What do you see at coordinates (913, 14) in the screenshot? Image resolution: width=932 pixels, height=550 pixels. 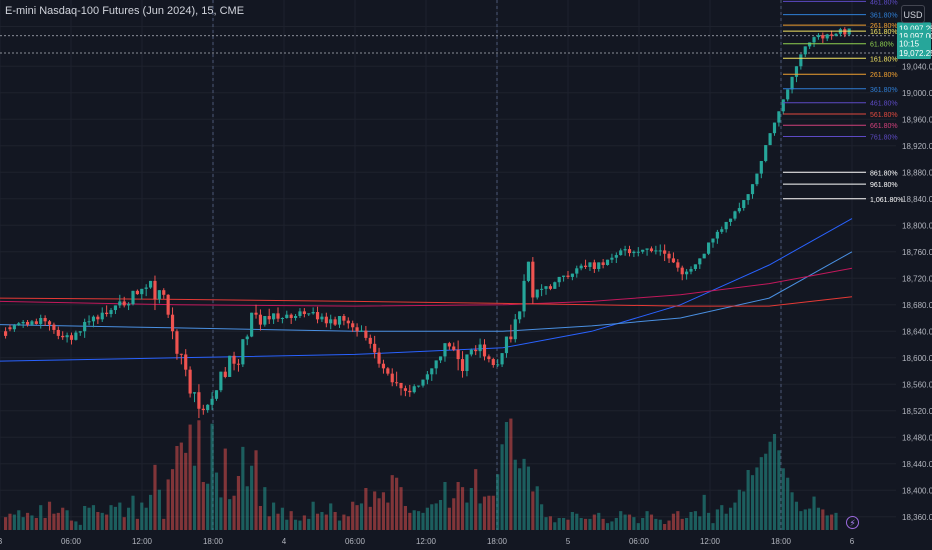 I see `currency-button: USD` at bounding box center [913, 14].